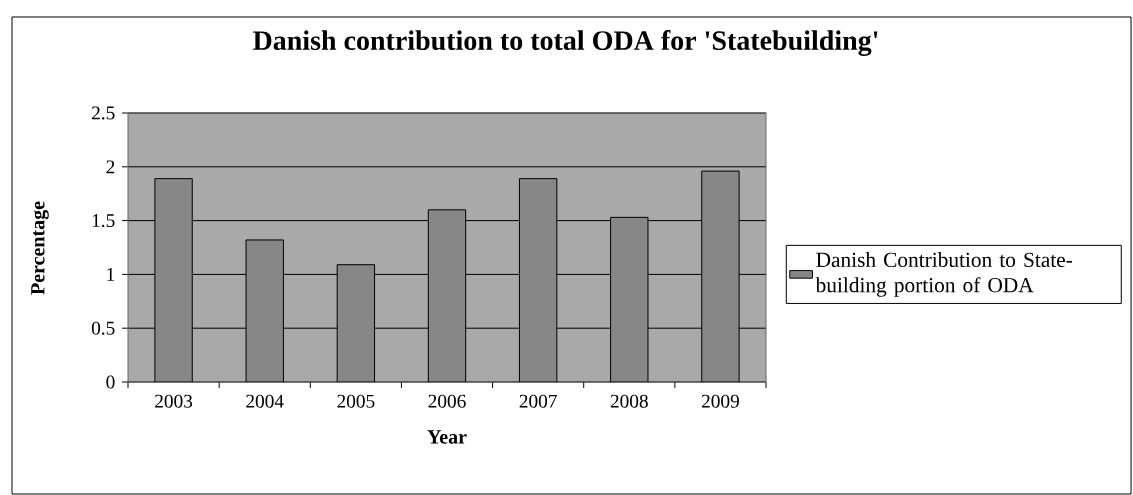 The width and height of the screenshot is (1133, 495). I want to click on x-tick-label: 2003, so click(174, 401).